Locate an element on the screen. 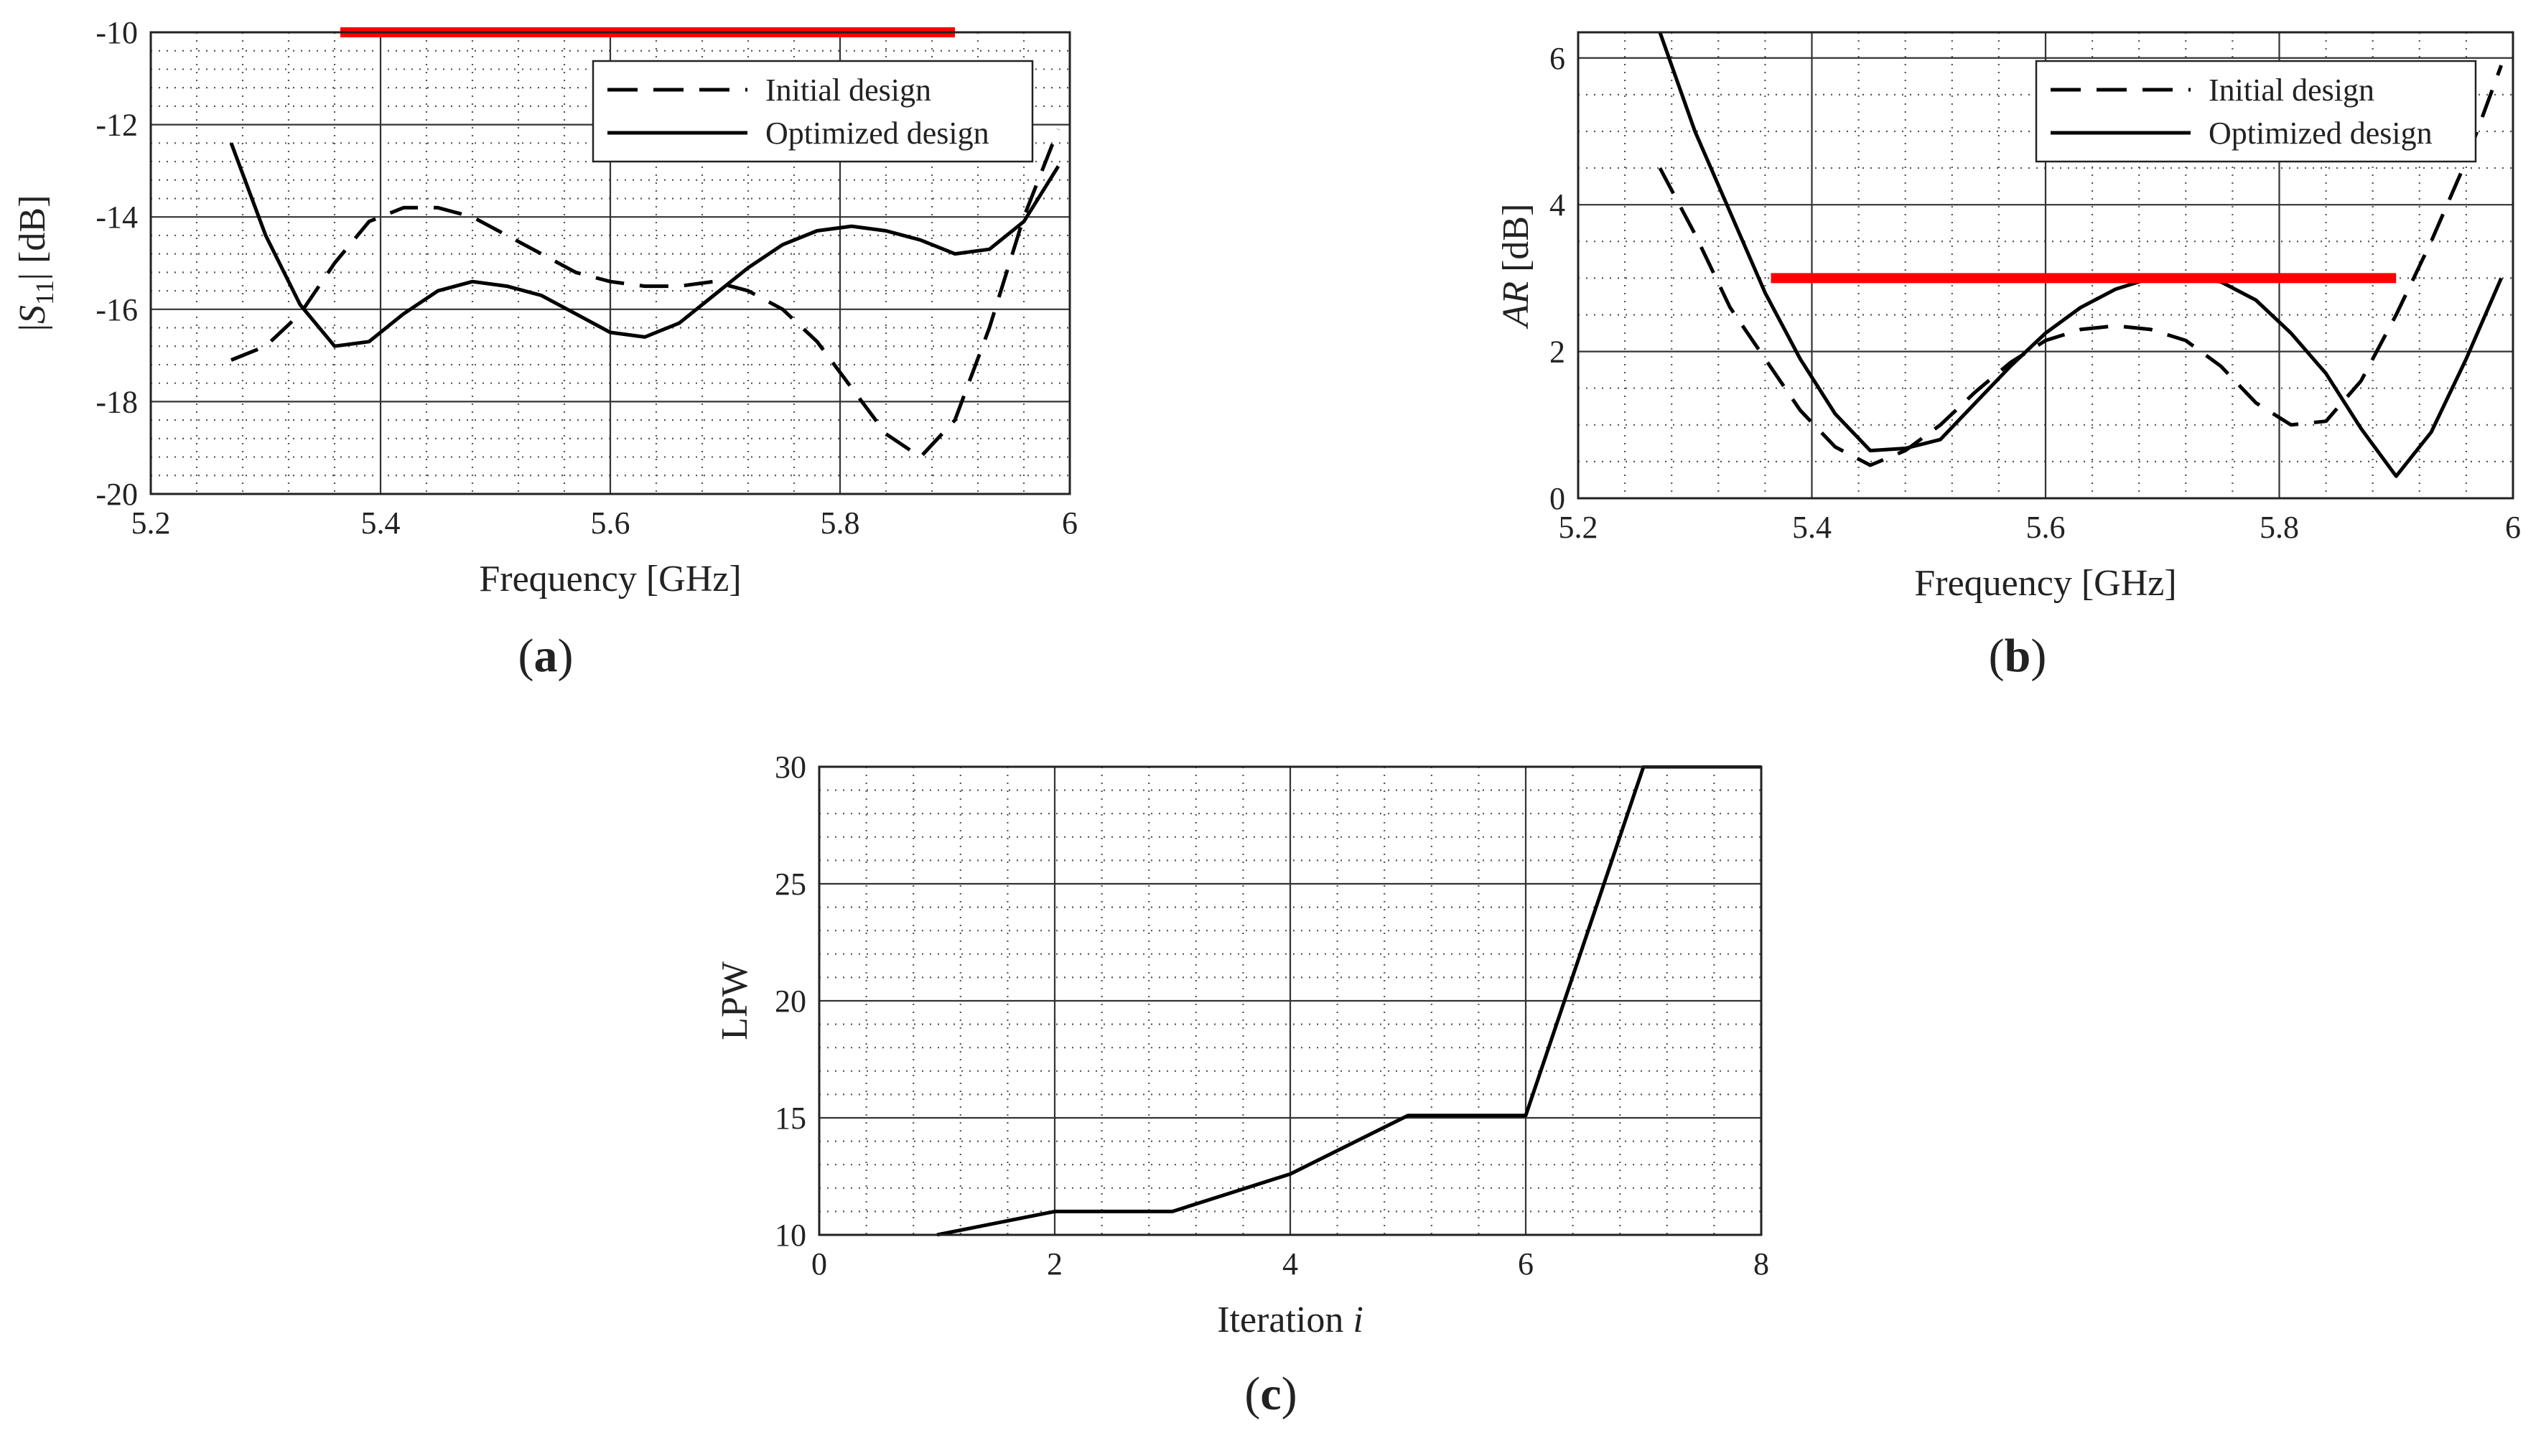 Image resolution: width=2546 pixels, height=1456 pixels. y-tick-label: -12 is located at coordinates (116, 125).